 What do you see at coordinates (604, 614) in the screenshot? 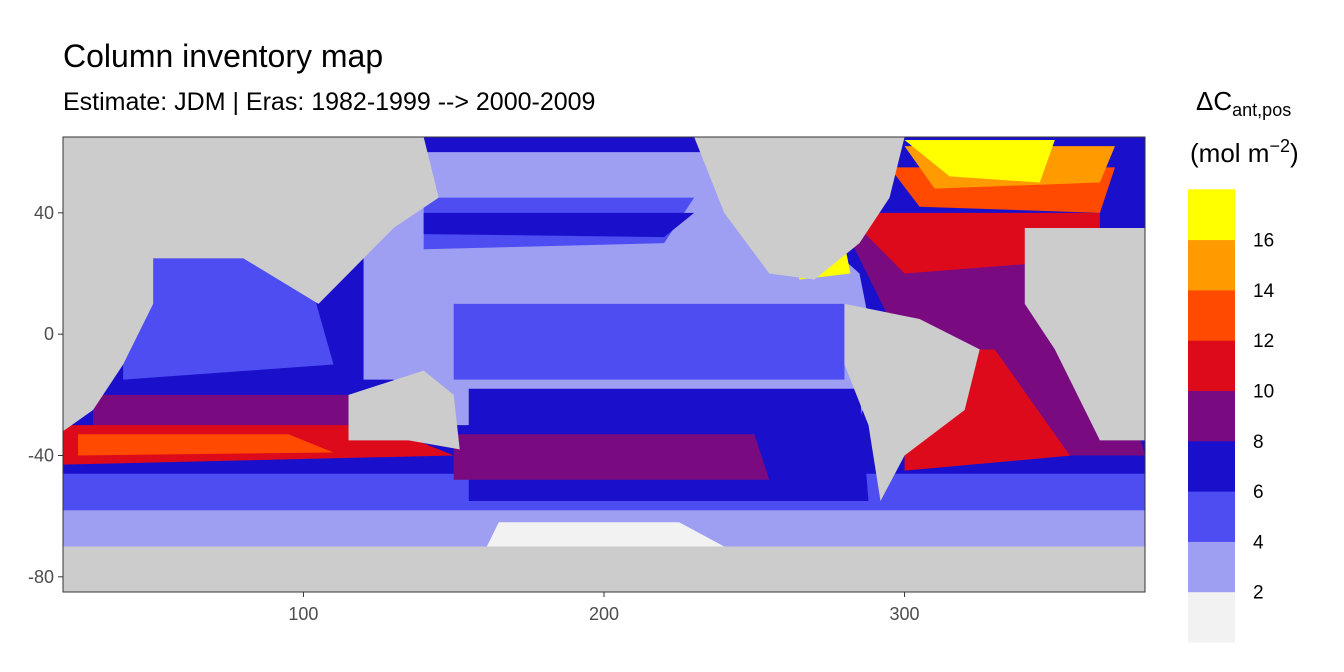
I see `x-tick-label: 200` at bounding box center [604, 614].